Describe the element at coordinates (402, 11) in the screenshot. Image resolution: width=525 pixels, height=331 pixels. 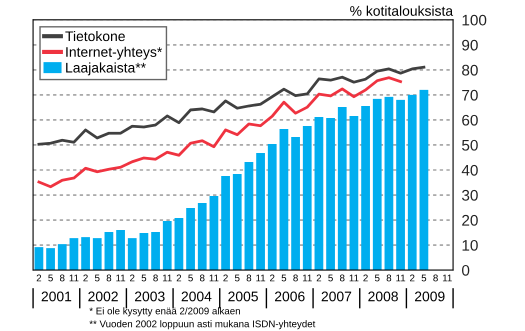
I see `y-axis-title: % kotitalouksista` at that location.